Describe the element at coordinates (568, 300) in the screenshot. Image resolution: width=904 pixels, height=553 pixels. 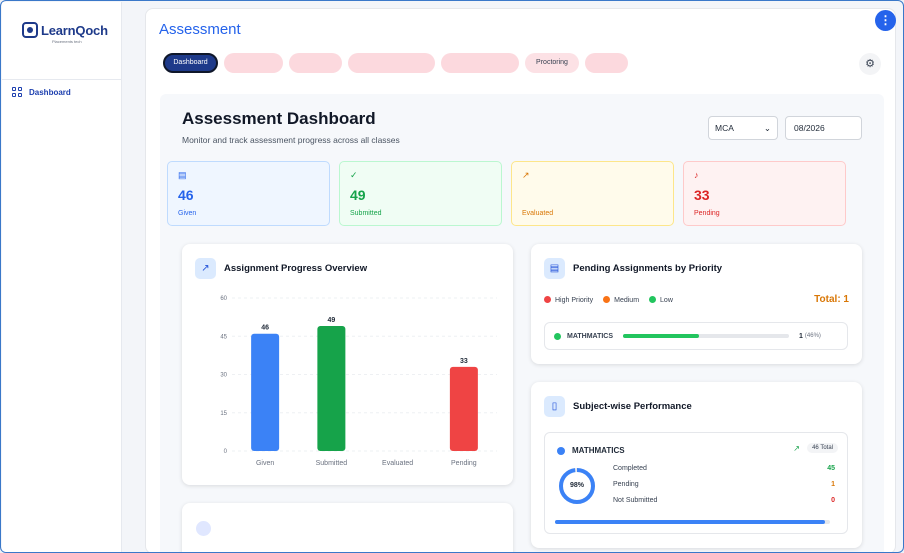
I see `legend-high: High Priority` at that location.